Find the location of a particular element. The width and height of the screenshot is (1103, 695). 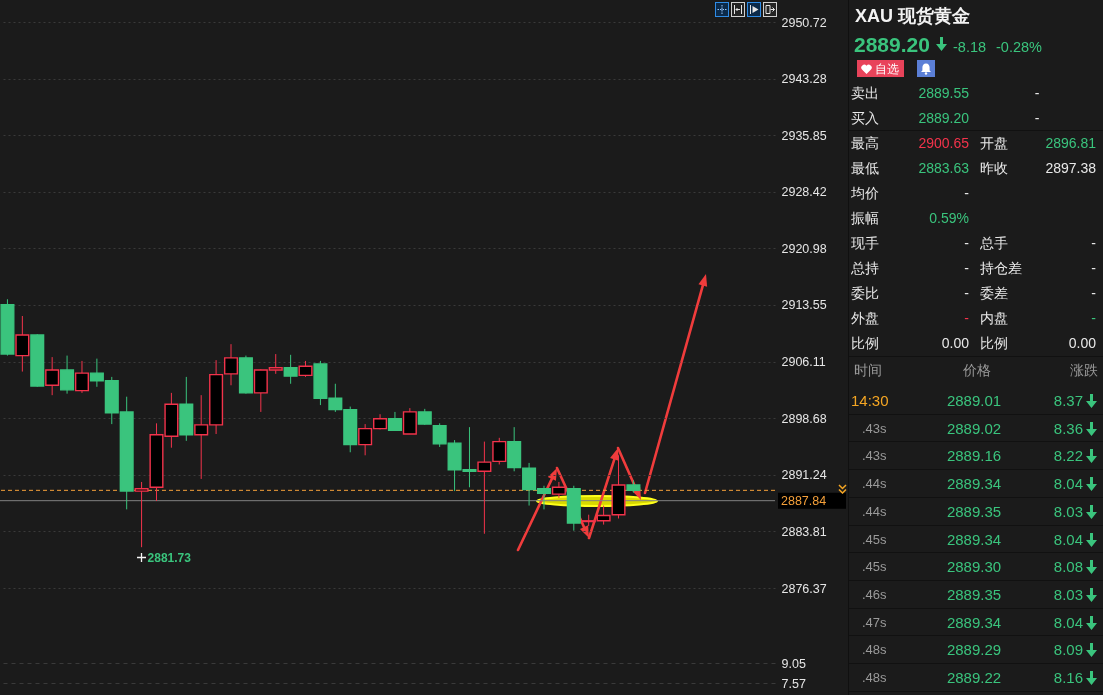

text: 买入 is located at coordinates (865, 118).